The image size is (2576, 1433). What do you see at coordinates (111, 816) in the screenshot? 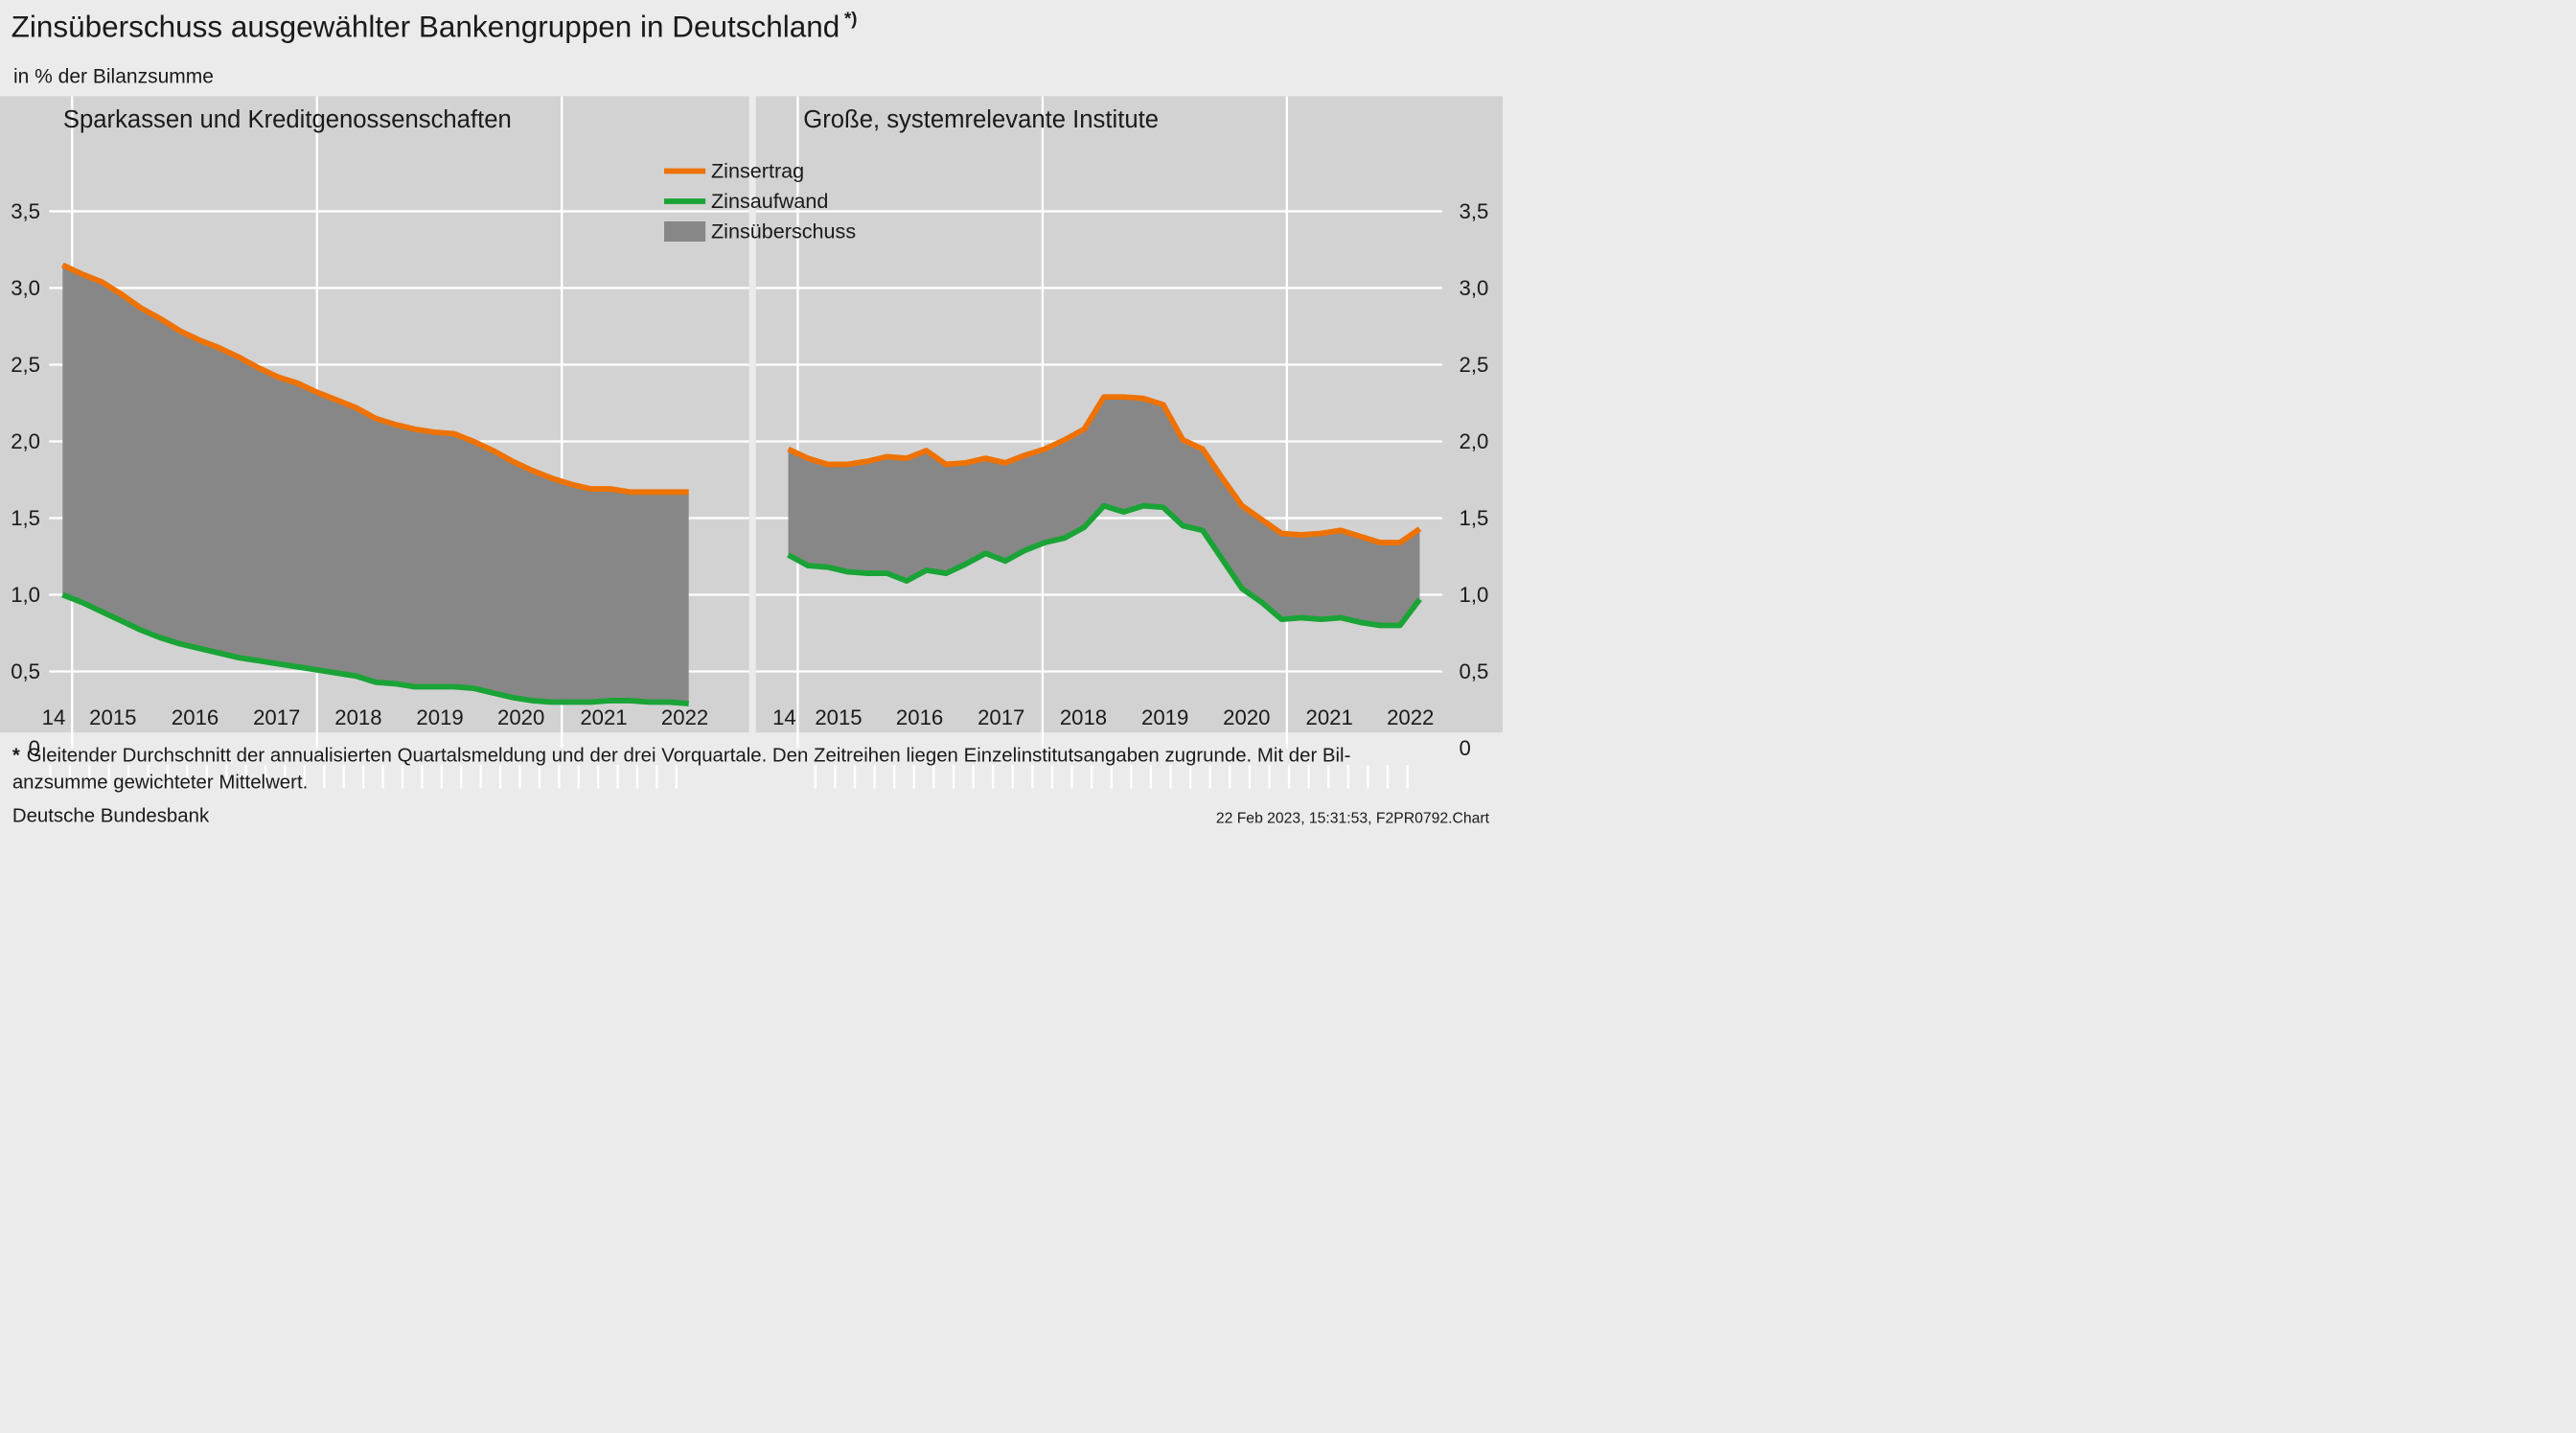
I see `source-label: Deutsche Bundesbank` at bounding box center [111, 816].